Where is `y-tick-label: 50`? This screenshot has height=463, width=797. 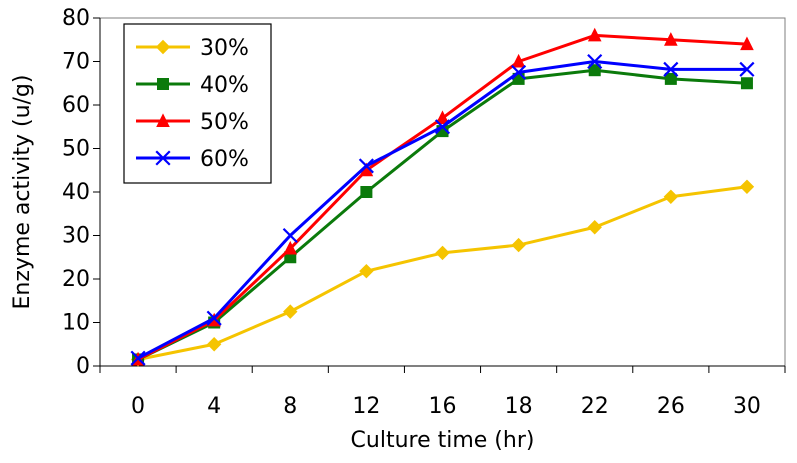 y-tick-label: 50 is located at coordinates (76, 149).